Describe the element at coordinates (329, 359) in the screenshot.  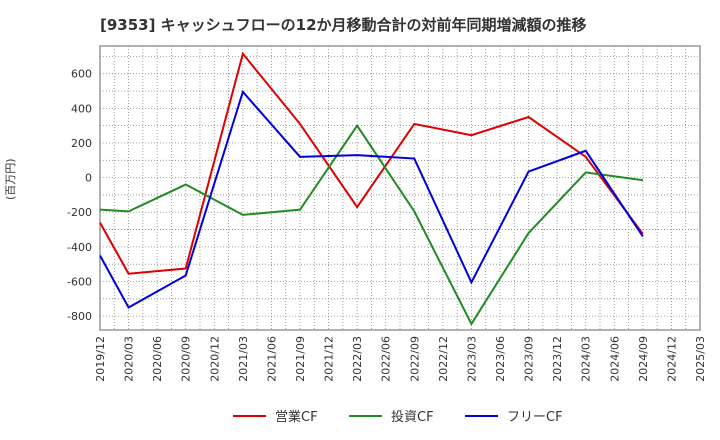
I see `x-tick-label: 2021/12` at that location.